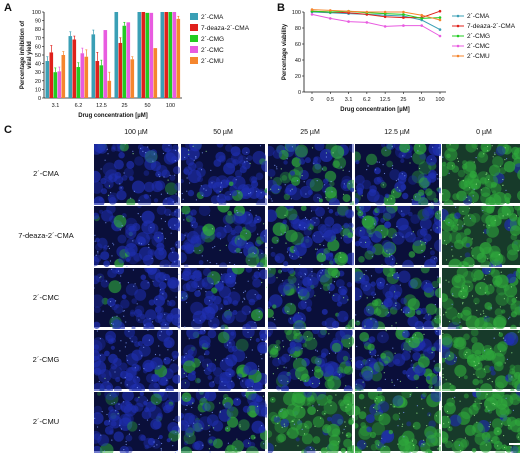 This screenshot has width=520, height=458. I want to click on micrograph-cell, so click(310, 174).